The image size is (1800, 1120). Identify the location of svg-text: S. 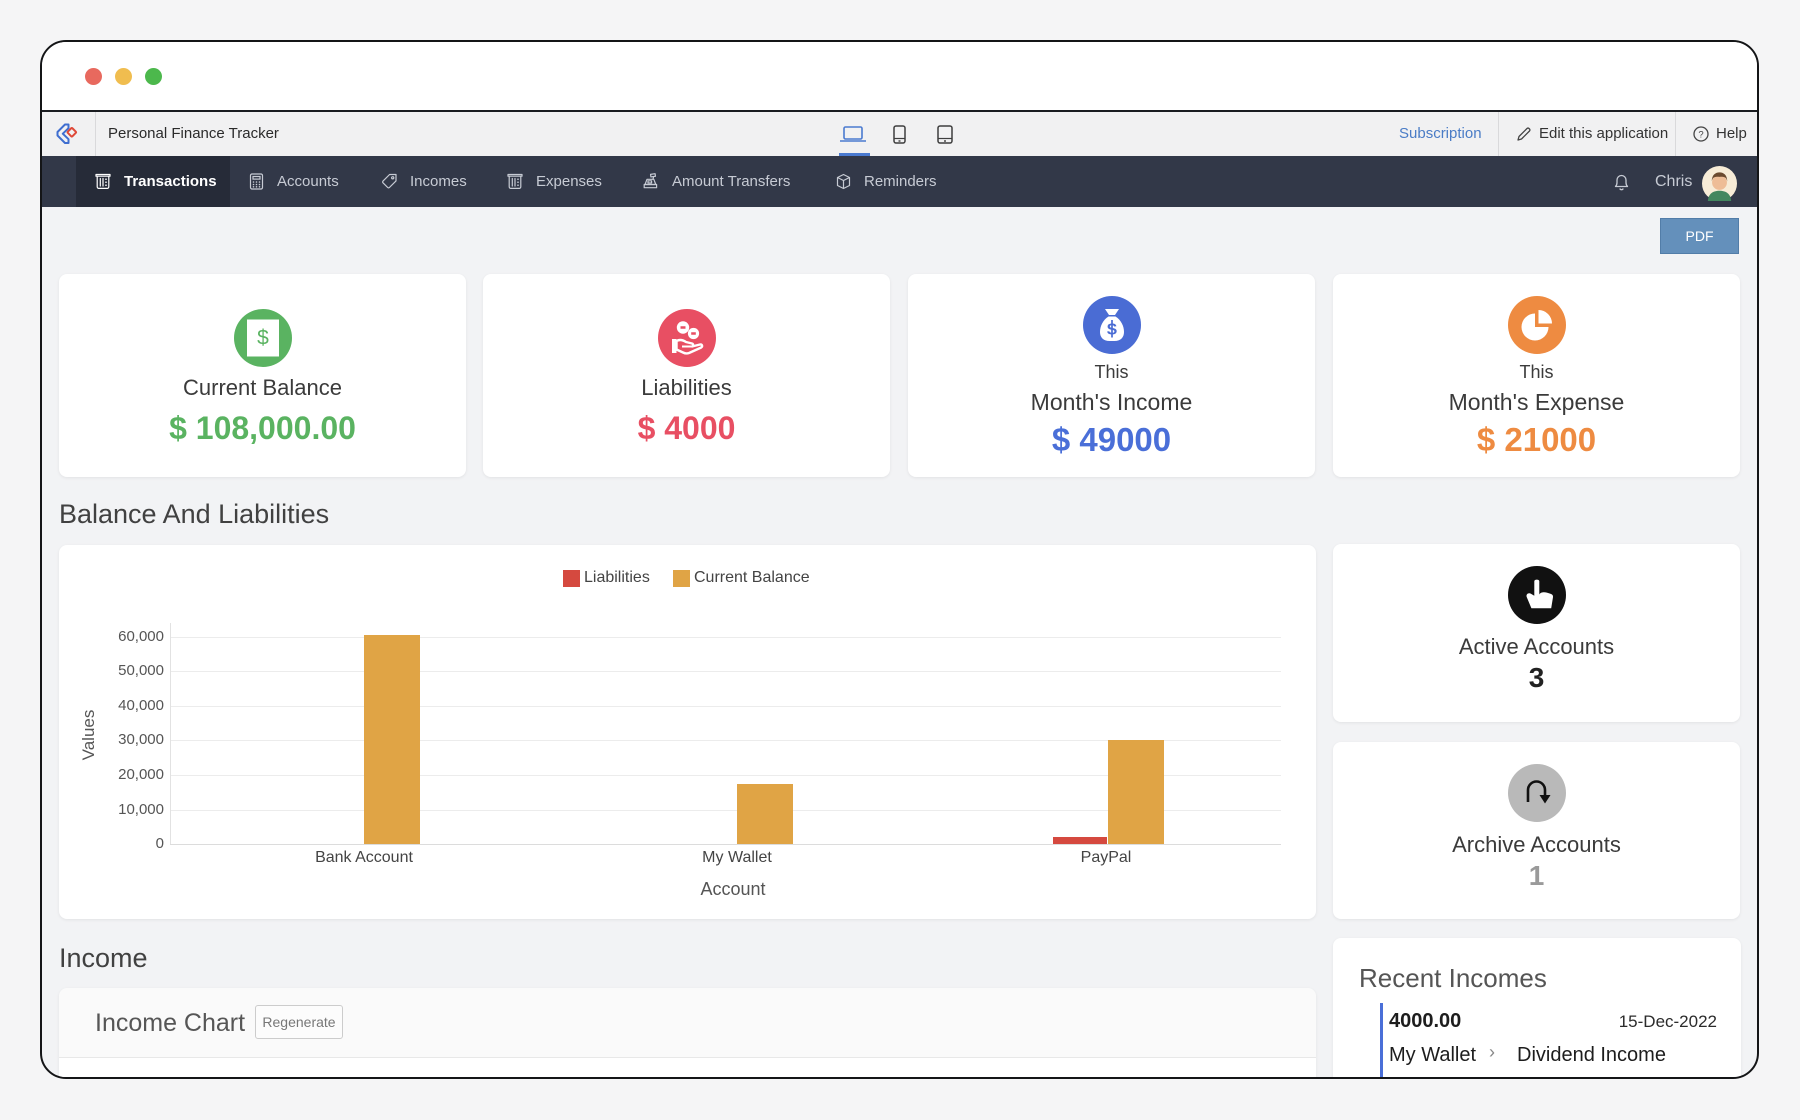
(1111, 330).